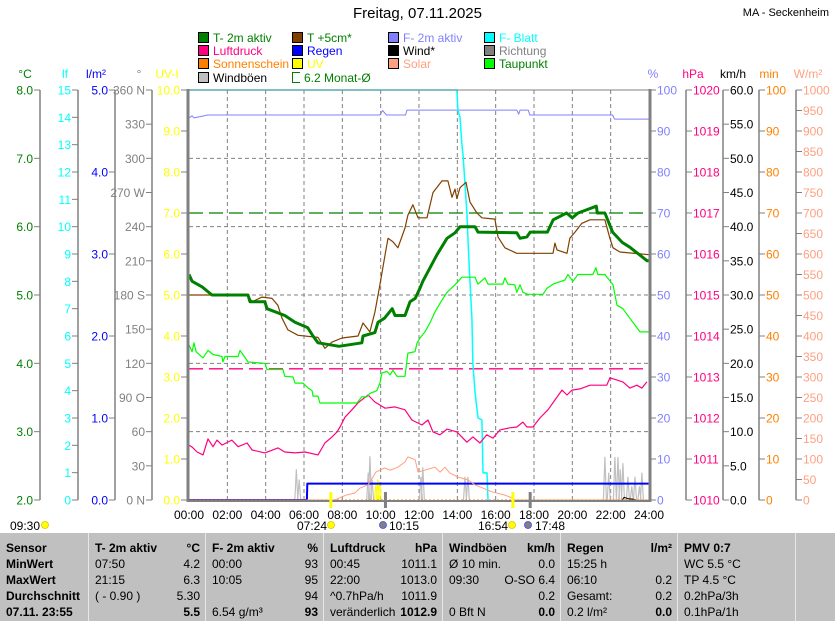  What do you see at coordinates (308, 64) in the screenshot?
I see `legend-item: UV` at bounding box center [308, 64].